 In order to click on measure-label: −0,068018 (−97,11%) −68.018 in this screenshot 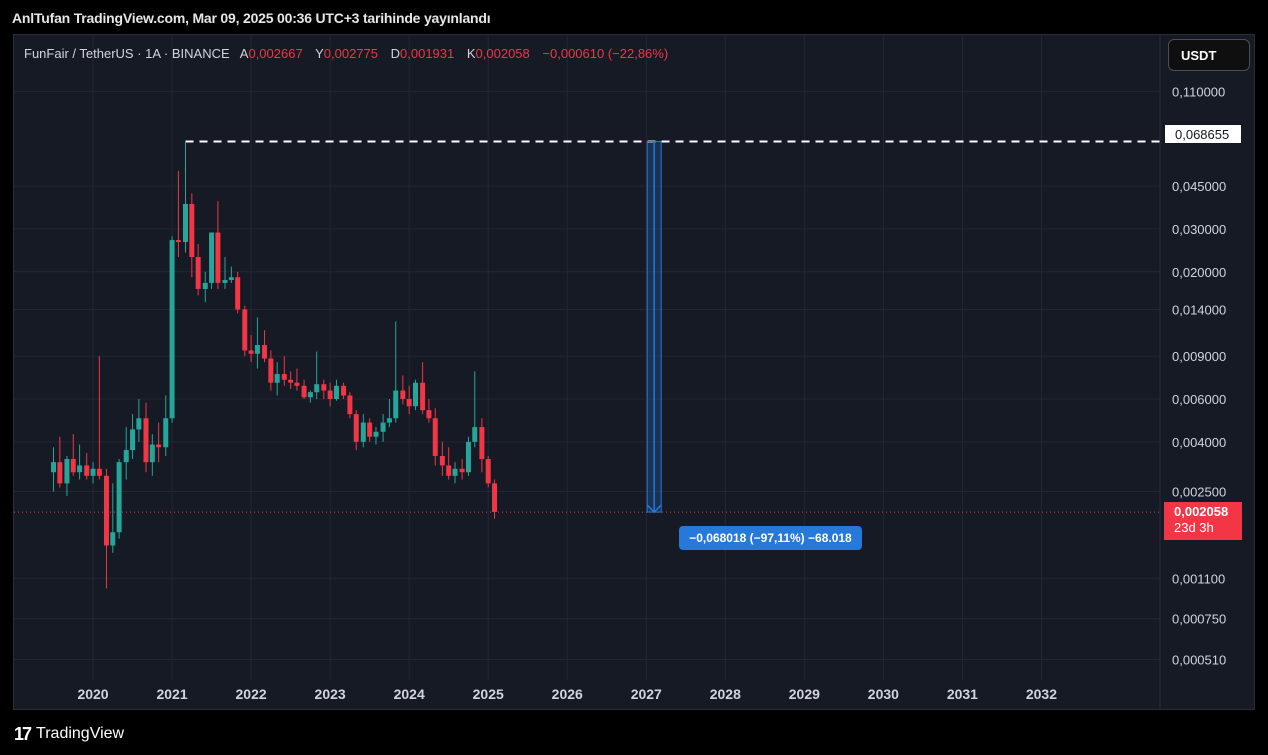, I will do `click(770, 538)`.